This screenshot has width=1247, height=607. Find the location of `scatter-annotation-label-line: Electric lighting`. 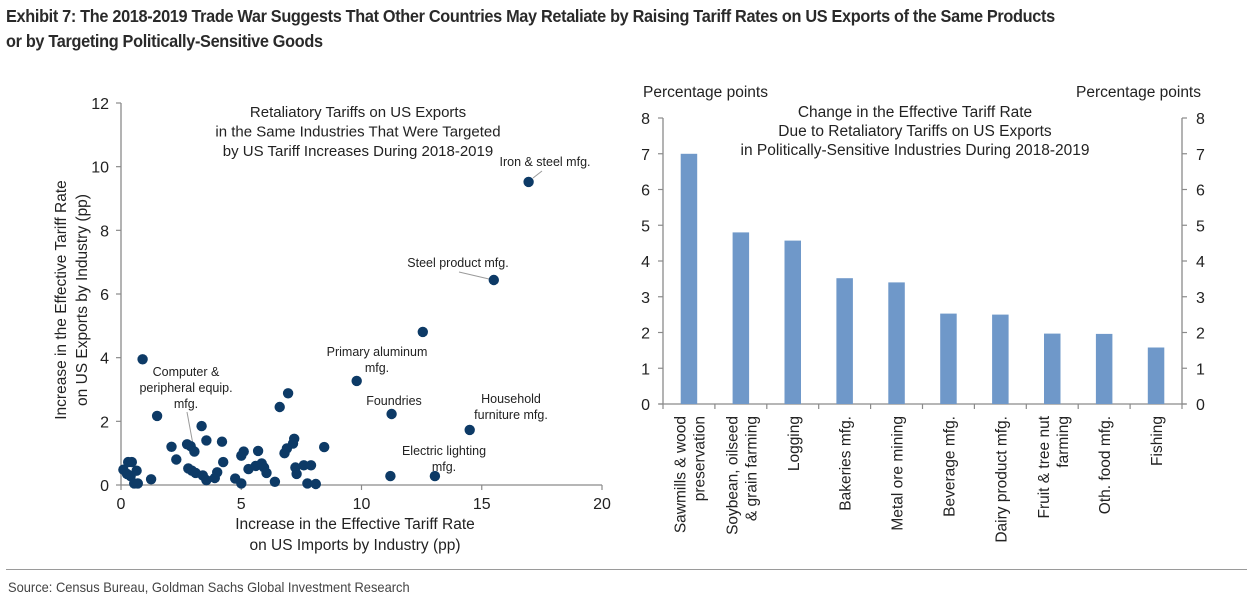

scatter-annotation-label-line: Electric lighting is located at coordinates (444, 451).